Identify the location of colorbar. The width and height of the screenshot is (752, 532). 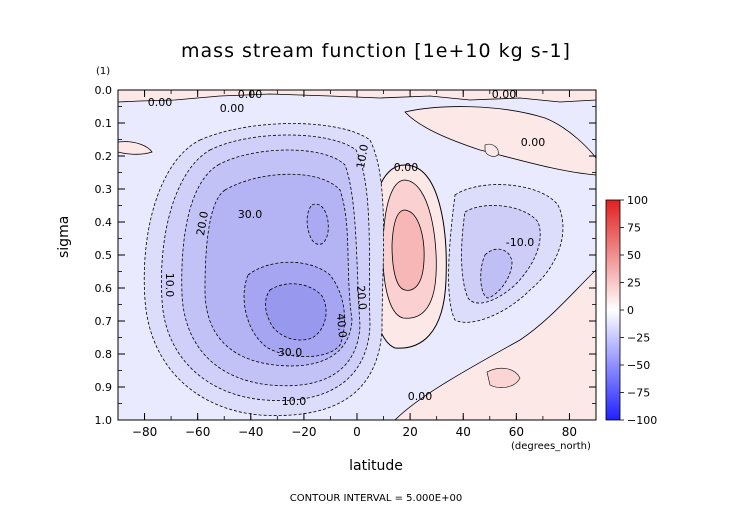
(613, 310).